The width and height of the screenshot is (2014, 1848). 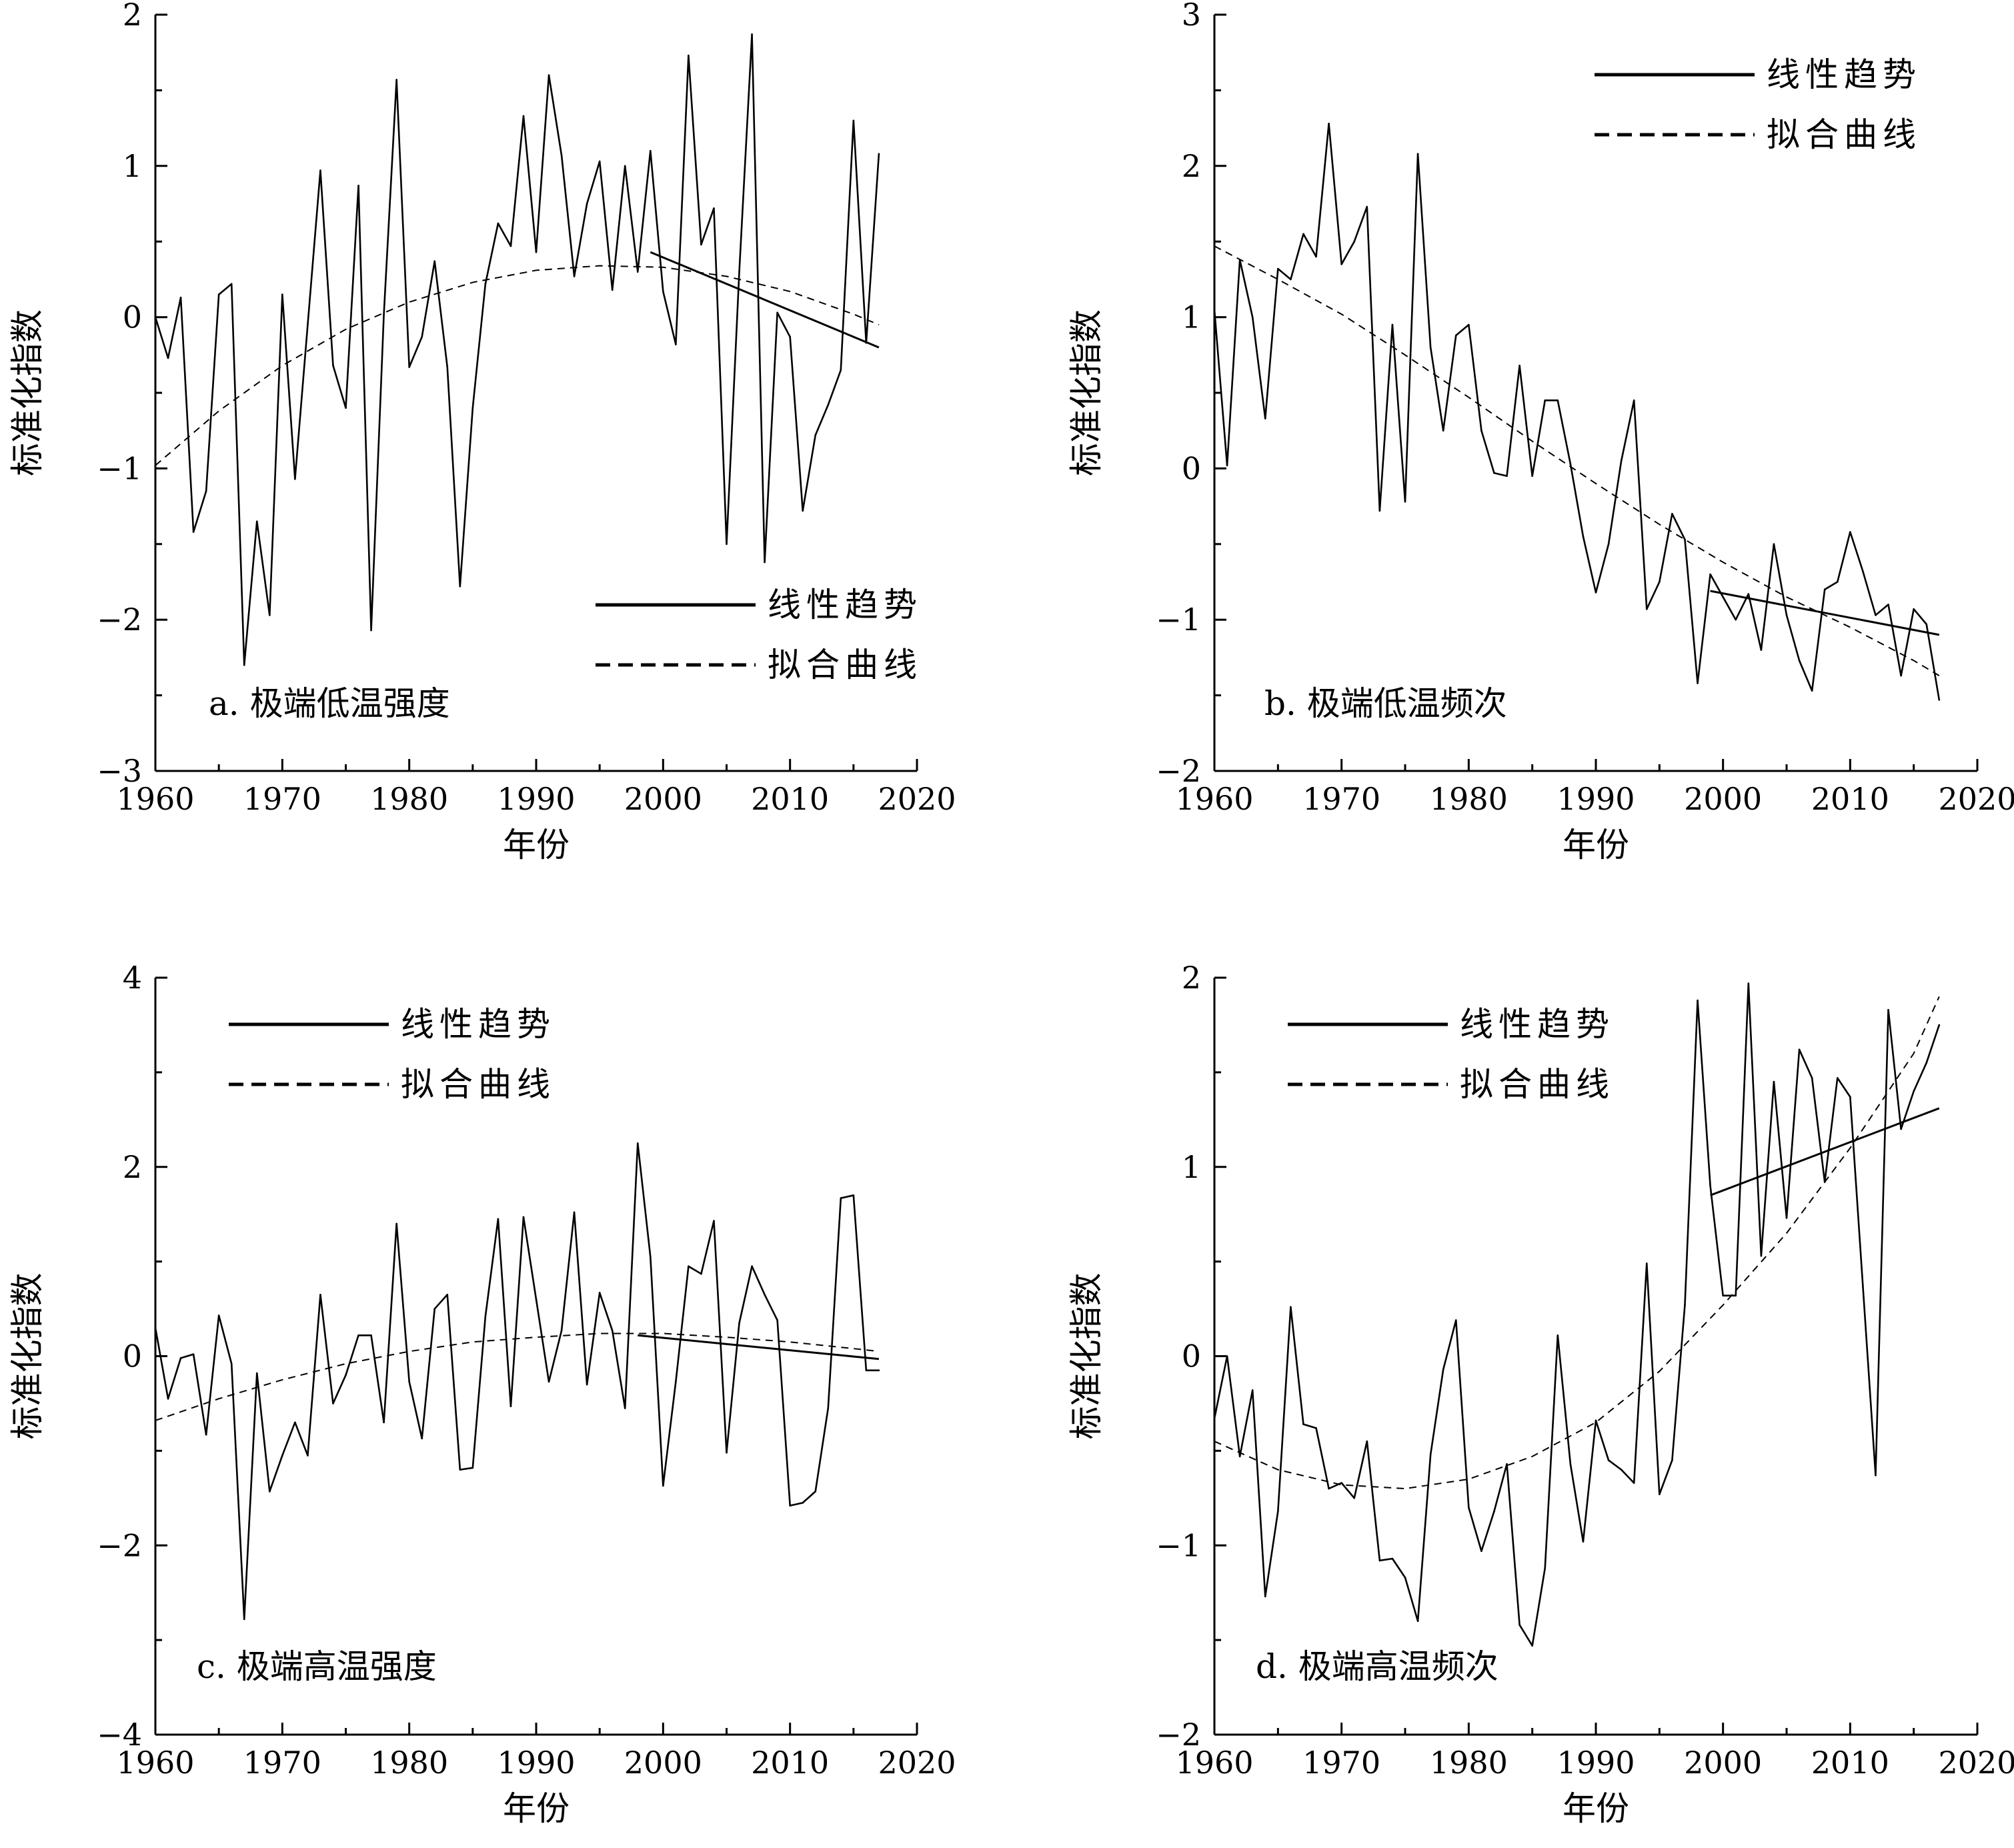 I want to click on y-tick-label: 0, so click(x=132, y=317).